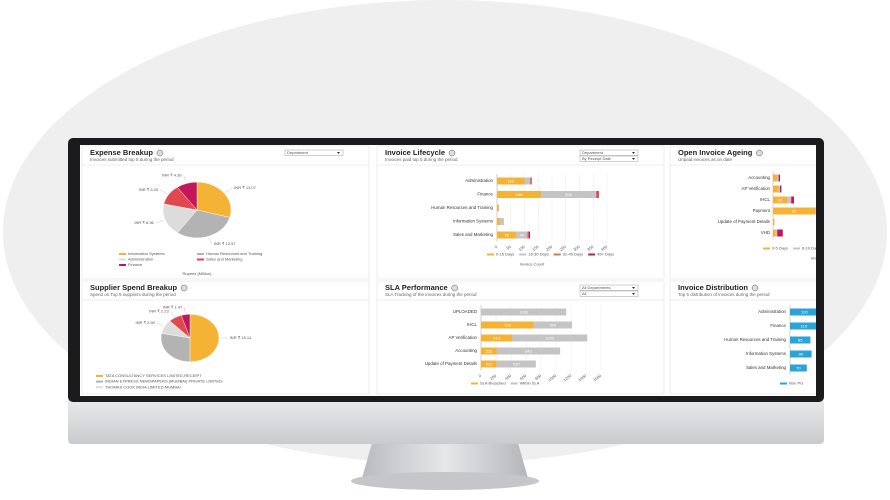 The height and width of the screenshot is (500, 890). I want to click on bar-value: 413, so click(496, 337).